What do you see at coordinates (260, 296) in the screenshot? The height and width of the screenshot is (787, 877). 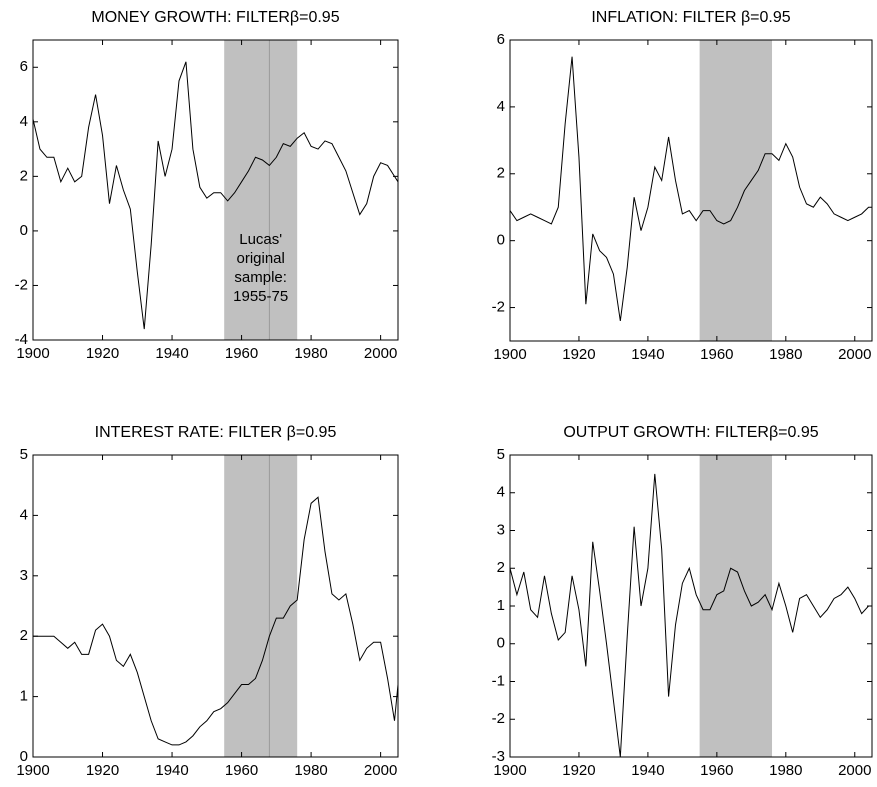 I see `annotation: 1955-75` at bounding box center [260, 296].